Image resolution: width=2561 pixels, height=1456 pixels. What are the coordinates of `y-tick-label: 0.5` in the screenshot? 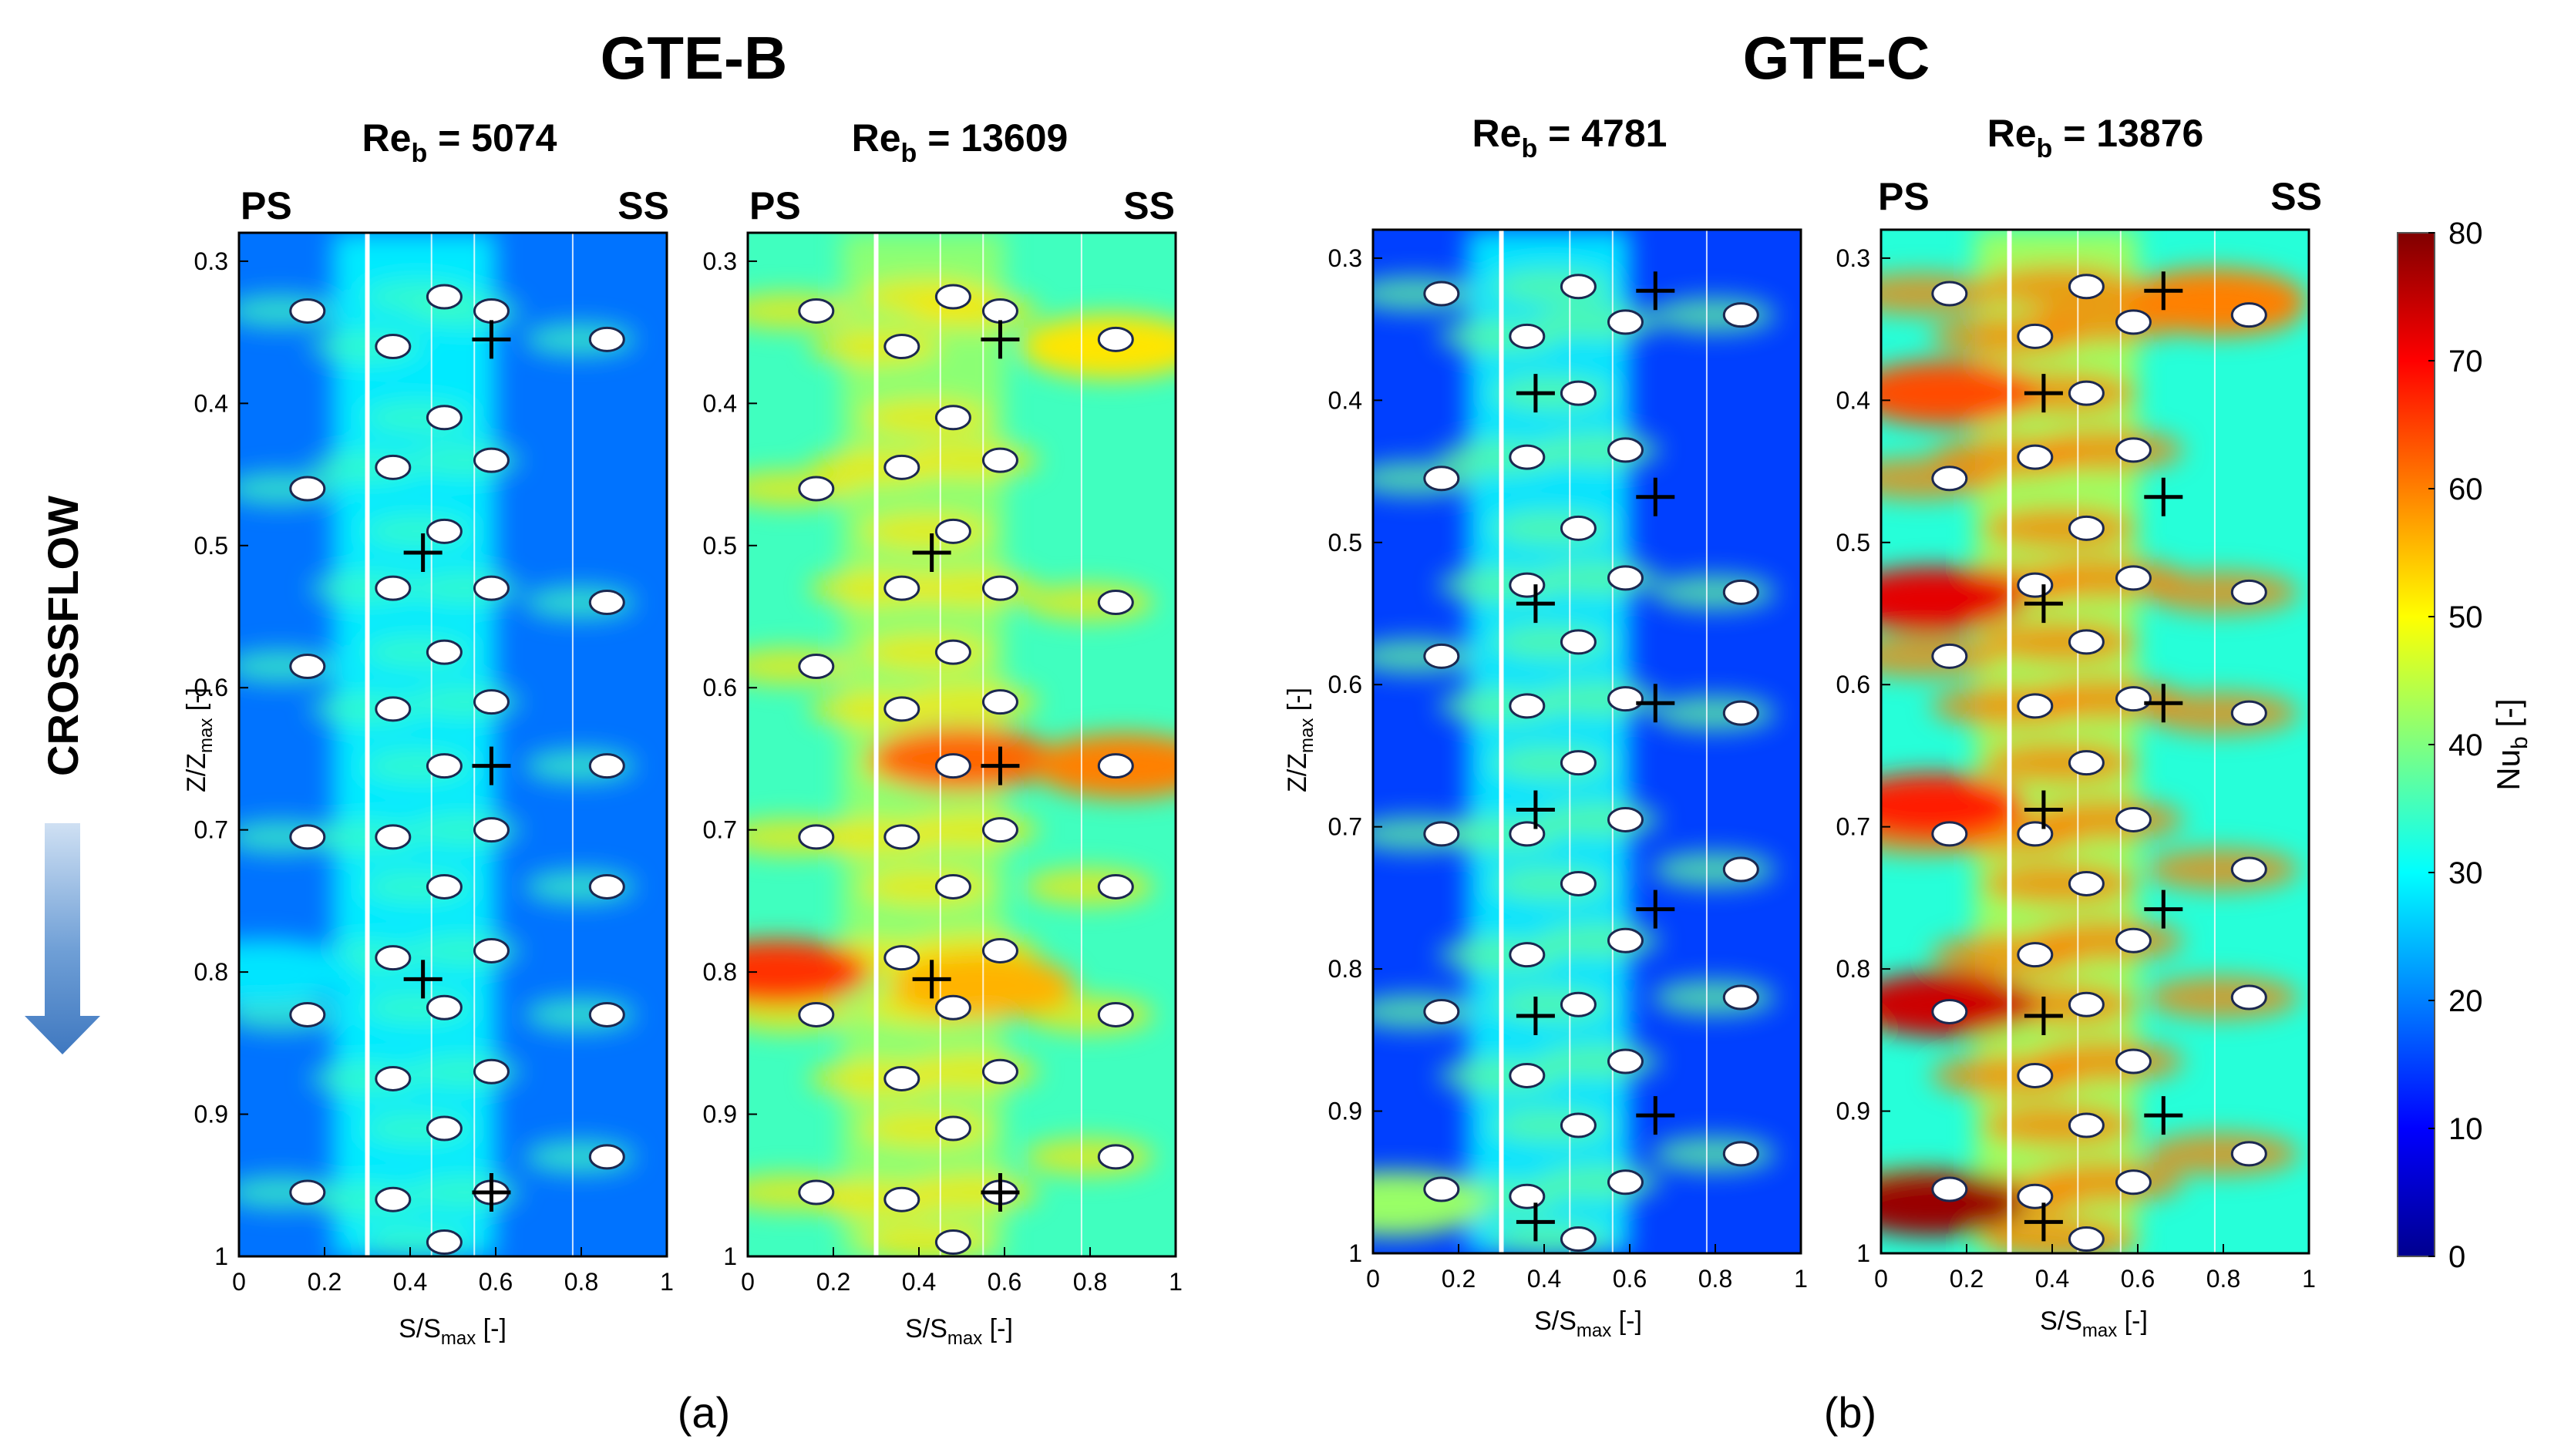 It's located at (1853, 543).